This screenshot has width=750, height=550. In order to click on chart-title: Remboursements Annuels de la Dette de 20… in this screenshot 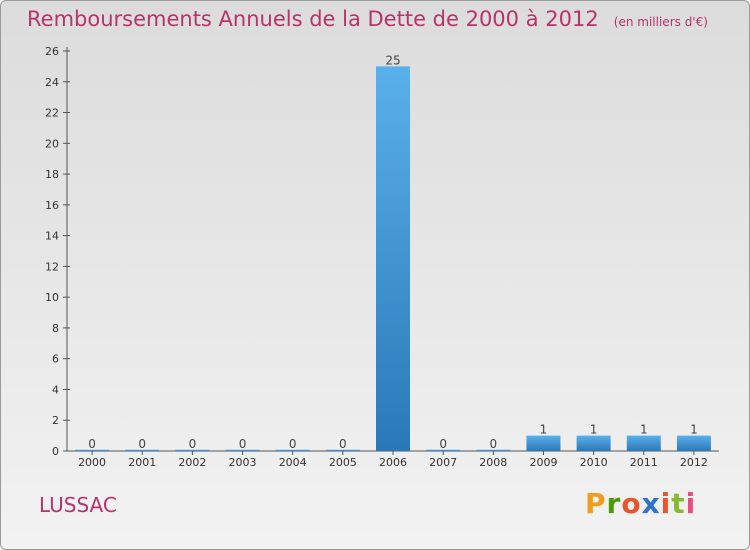, I will do `click(367, 19)`.